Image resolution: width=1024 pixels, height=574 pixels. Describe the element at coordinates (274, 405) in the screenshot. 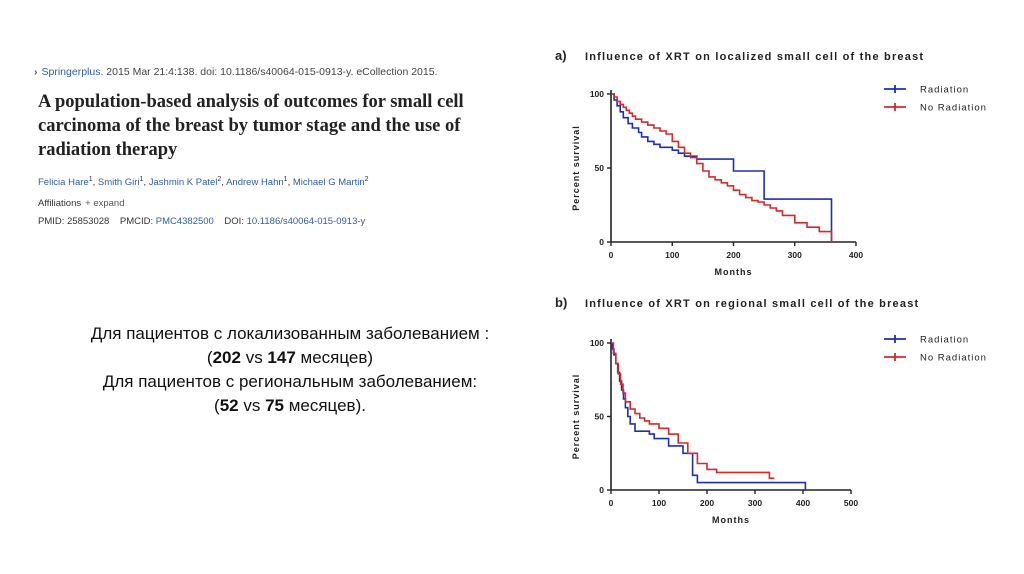

I see `median-no-radiation-regional: 75` at that location.